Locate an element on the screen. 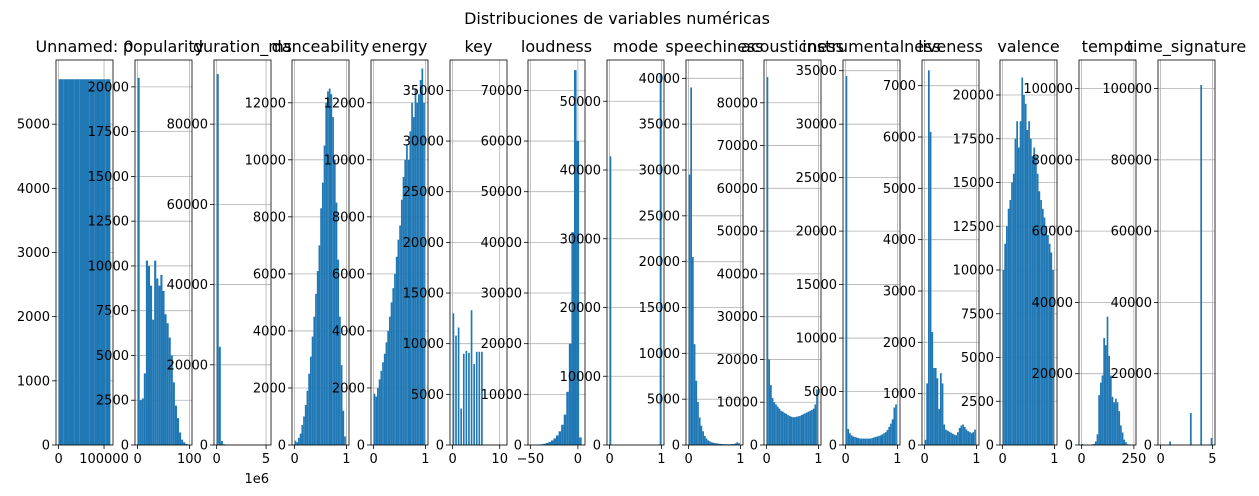 The height and width of the screenshot is (496, 1259). x-offset-label: 1e6 is located at coordinates (256, 479).